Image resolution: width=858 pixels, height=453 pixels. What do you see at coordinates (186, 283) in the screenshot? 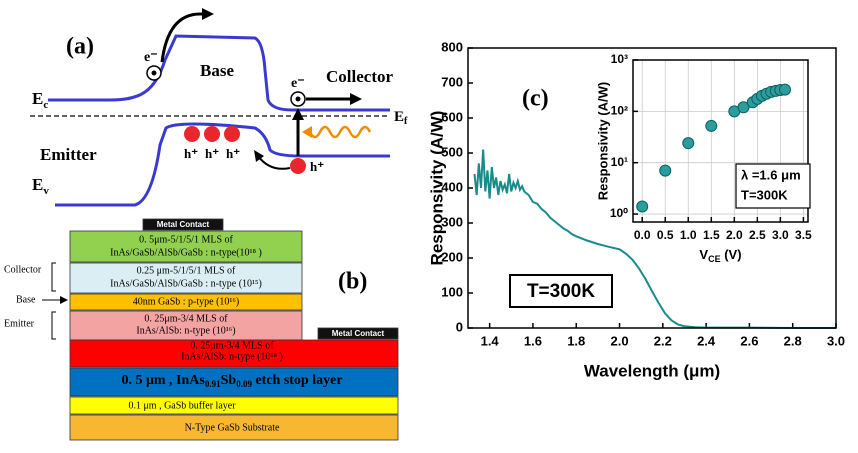
I see `layer-label: InAs/GaSb/AlSb/GaSb : n-type (10¹⁵)` at bounding box center [186, 283].